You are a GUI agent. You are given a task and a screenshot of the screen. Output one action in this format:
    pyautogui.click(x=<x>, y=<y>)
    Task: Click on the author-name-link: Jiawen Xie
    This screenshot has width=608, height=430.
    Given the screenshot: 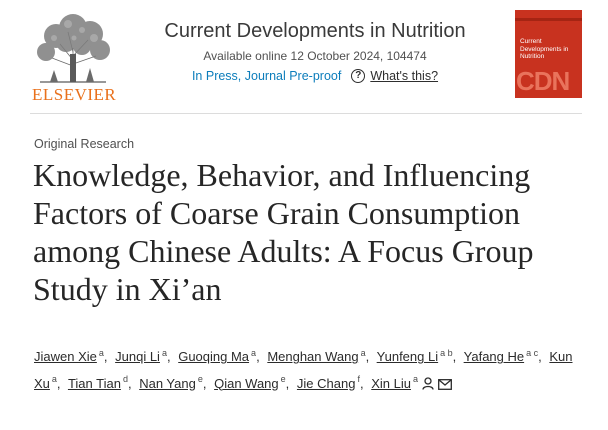 What is the action you would take?
    pyautogui.click(x=65, y=357)
    